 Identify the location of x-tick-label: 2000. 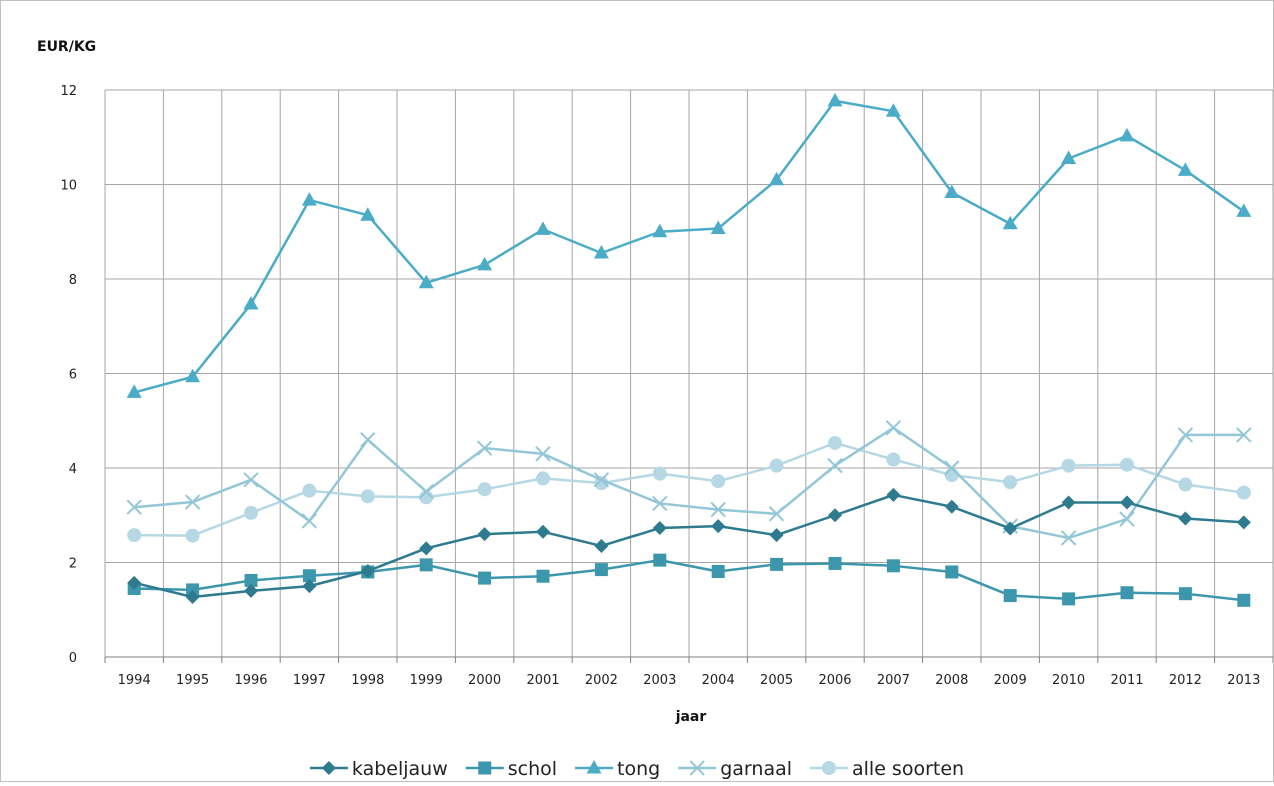
(484, 680).